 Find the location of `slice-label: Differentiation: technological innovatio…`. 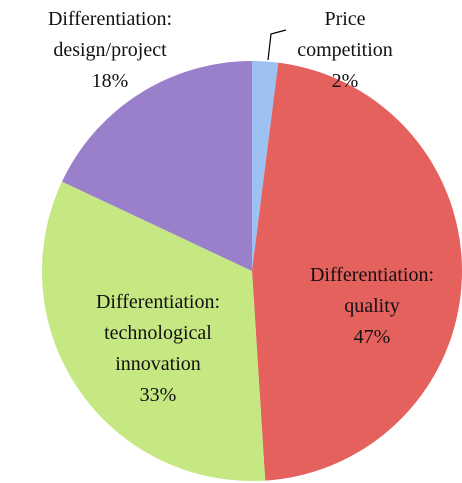

slice-label: Differentiation: technological innovatio… is located at coordinates (158, 349).